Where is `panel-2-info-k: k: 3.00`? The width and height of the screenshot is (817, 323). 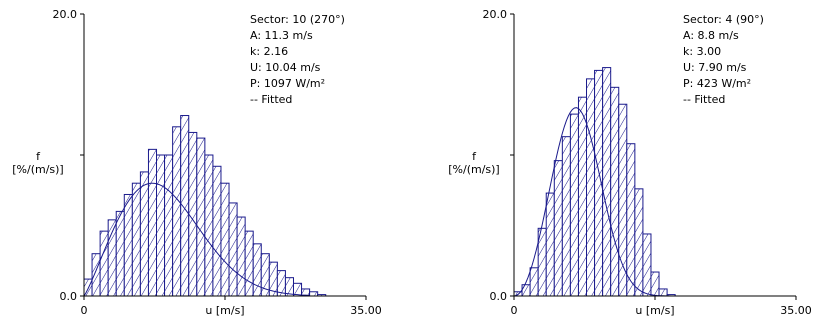
panel-2-info-k: k: 3.00 is located at coordinates (702, 51).